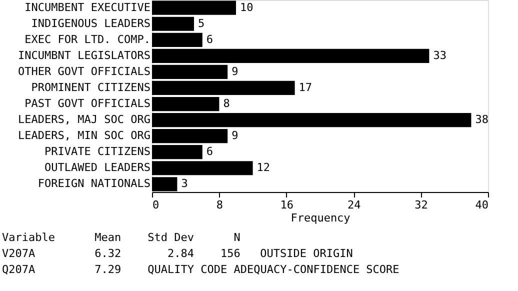 The height and width of the screenshot is (291, 518). What do you see at coordinates (184, 183) in the screenshot?
I see `data-label: 3` at bounding box center [184, 183].